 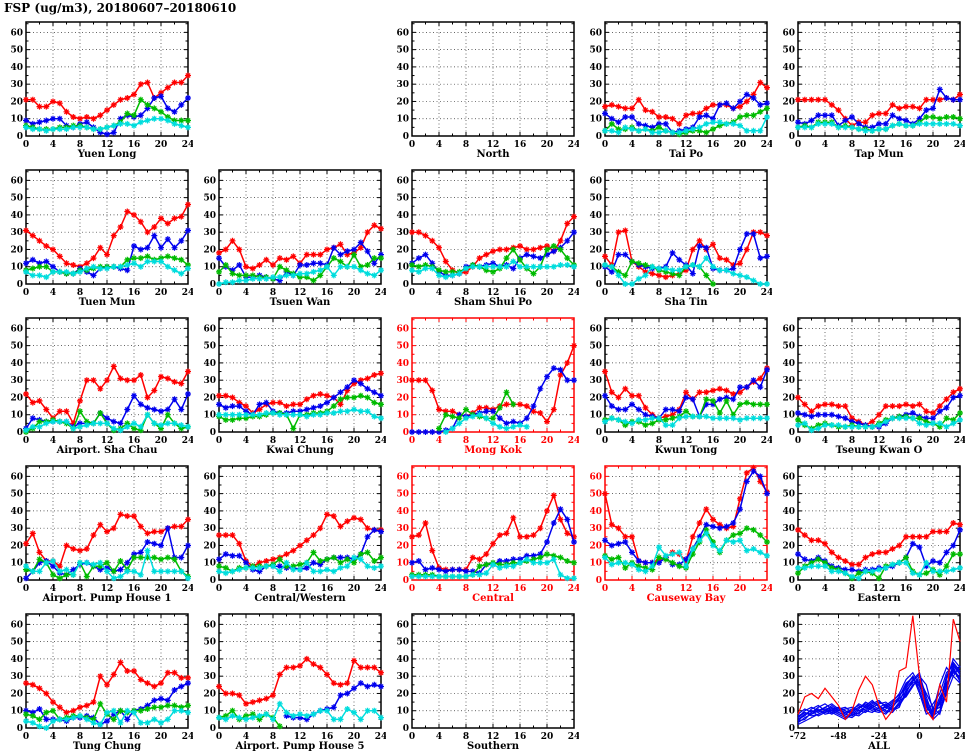 I want to click on panel-title: North, so click(x=494, y=154).